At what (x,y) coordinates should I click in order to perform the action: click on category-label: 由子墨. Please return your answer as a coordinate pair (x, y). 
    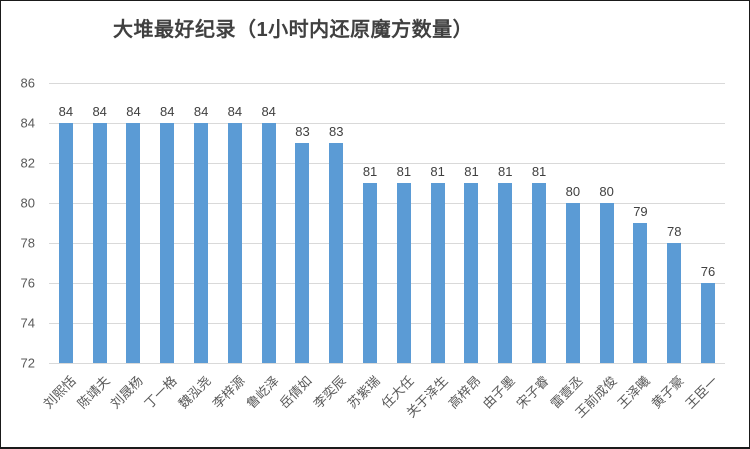
    Looking at the image, I should click on (498, 392).